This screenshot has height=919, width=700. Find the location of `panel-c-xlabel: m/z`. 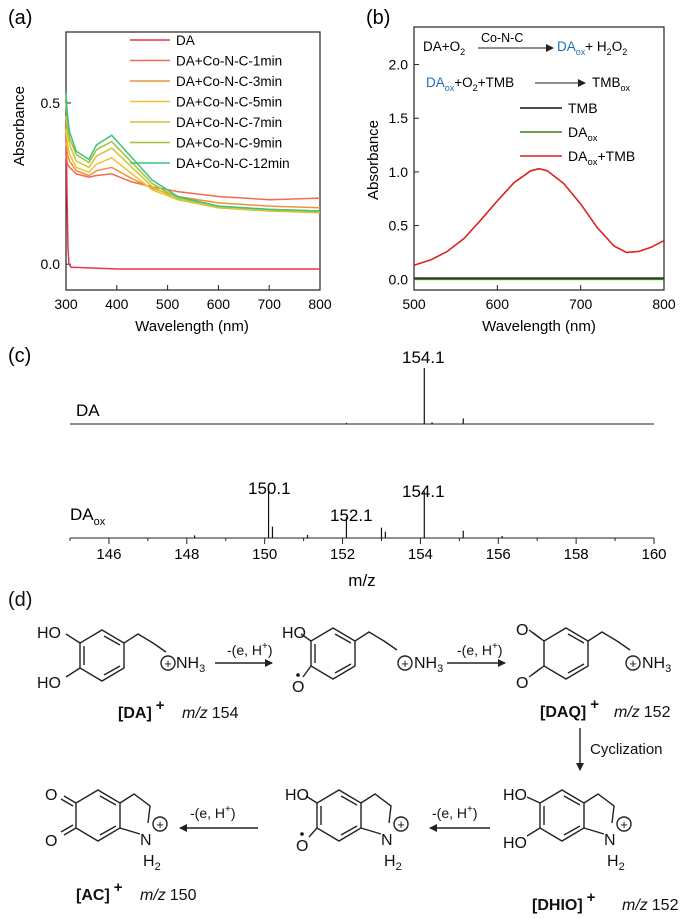

panel-c-xlabel: m/z is located at coordinates (361, 580).